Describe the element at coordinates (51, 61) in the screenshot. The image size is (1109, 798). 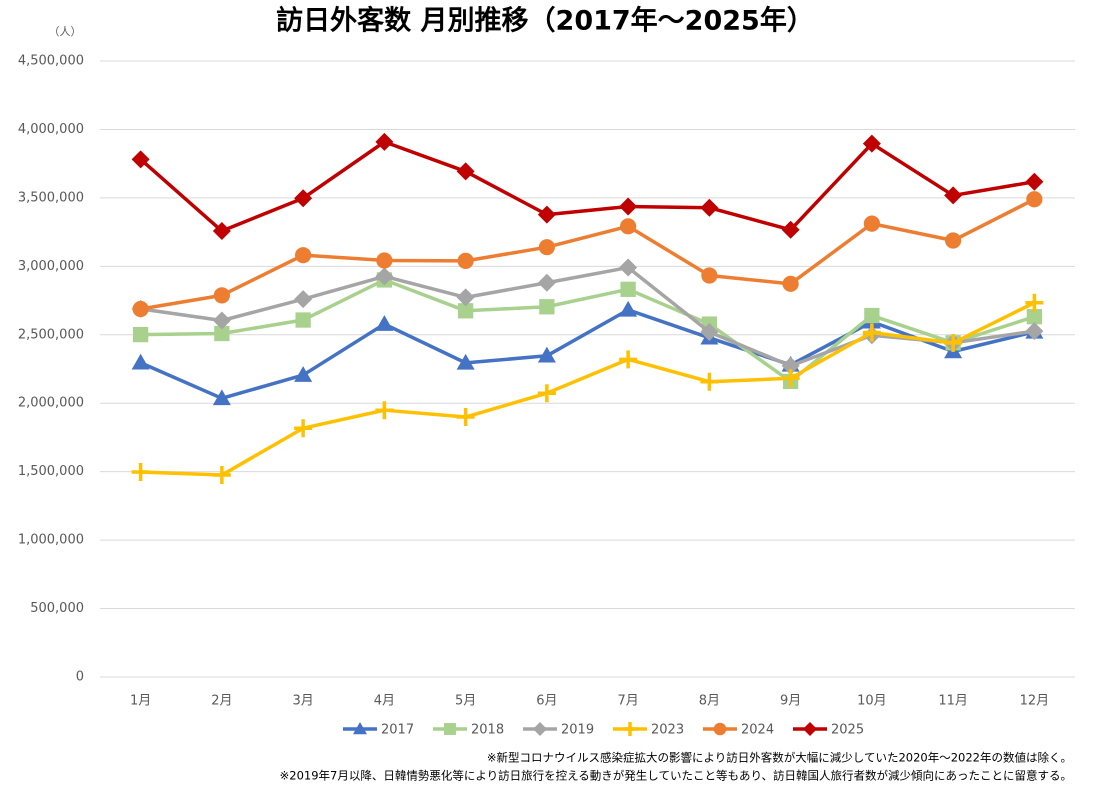
I see `y-tick-label: 4,500,000` at that location.